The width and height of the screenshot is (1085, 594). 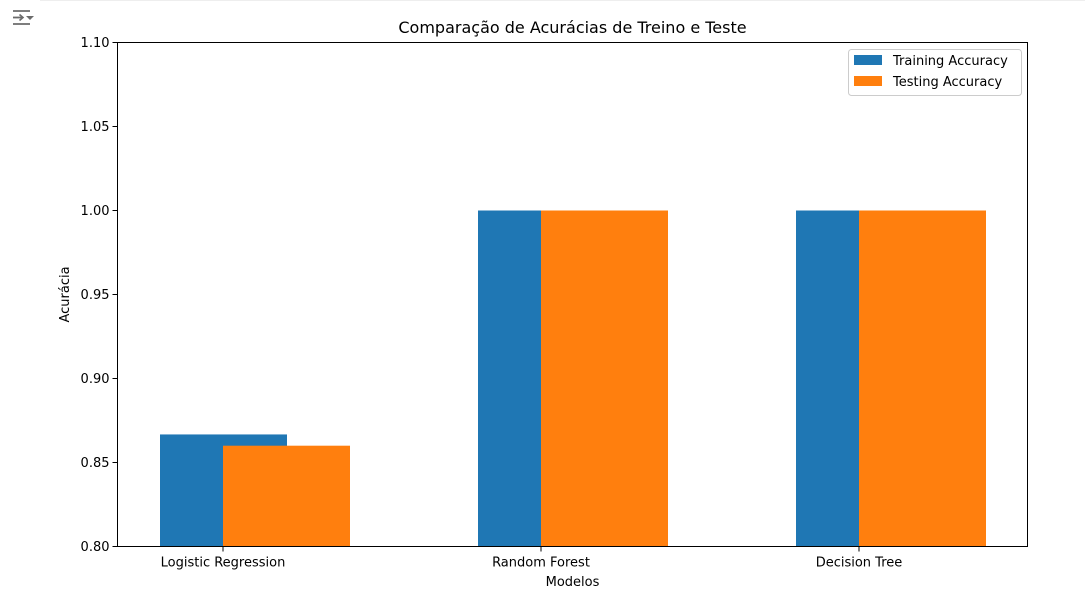 I want to click on legend-swatch-testing, so click(x=868, y=81).